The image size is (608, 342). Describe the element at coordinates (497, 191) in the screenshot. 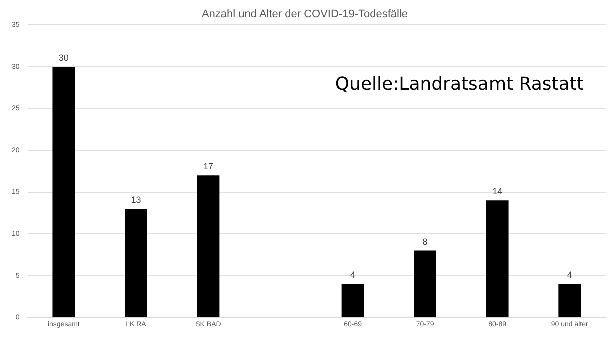

I see `data-label: 14` at that location.